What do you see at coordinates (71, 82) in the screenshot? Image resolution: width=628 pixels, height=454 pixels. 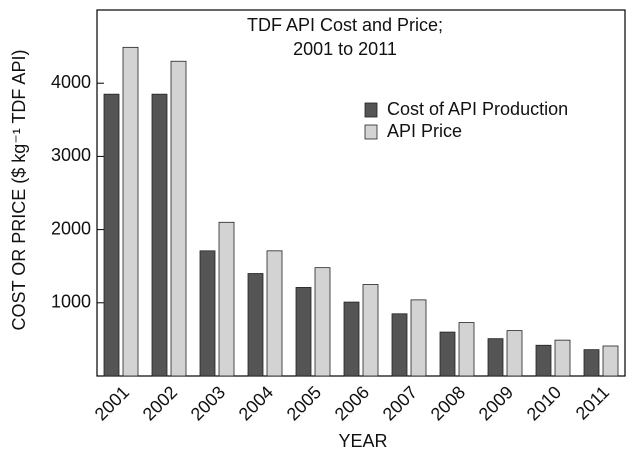 I see `y-tick-label: 4000` at bounding box center [71, 82].